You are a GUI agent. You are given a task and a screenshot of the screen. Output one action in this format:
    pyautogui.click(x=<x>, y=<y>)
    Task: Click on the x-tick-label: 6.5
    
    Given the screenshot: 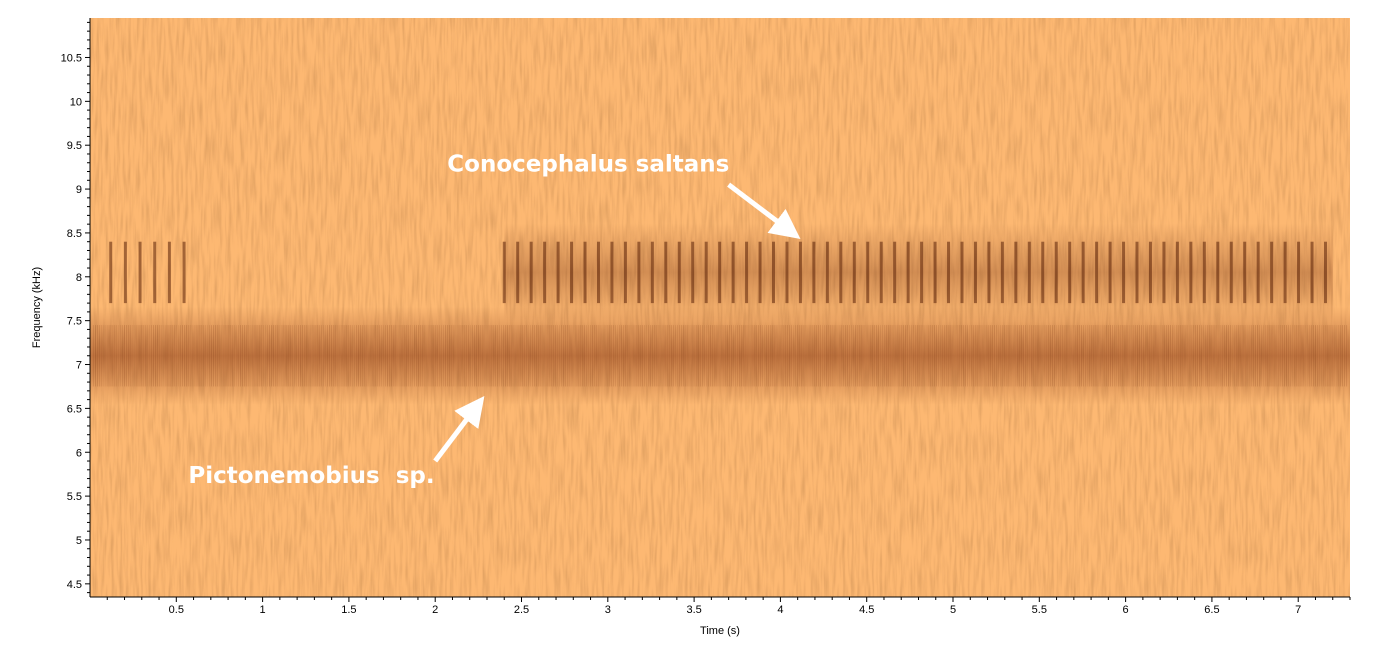 What is the action you would take?
    pyautogui.click(x=1211, y=610)
    